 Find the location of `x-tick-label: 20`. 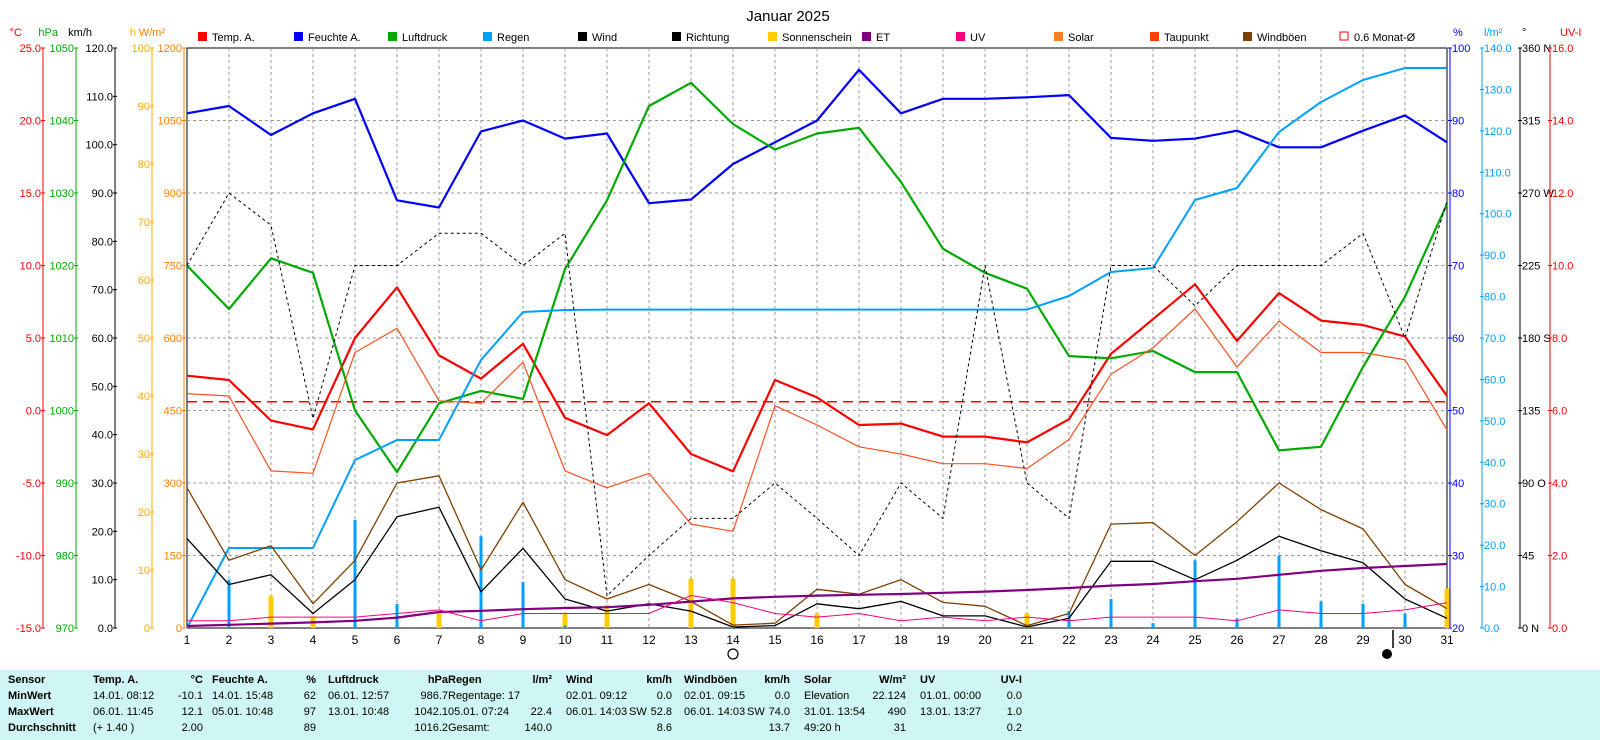

x-tick-label: 20 is located at coordinates (985, 640).